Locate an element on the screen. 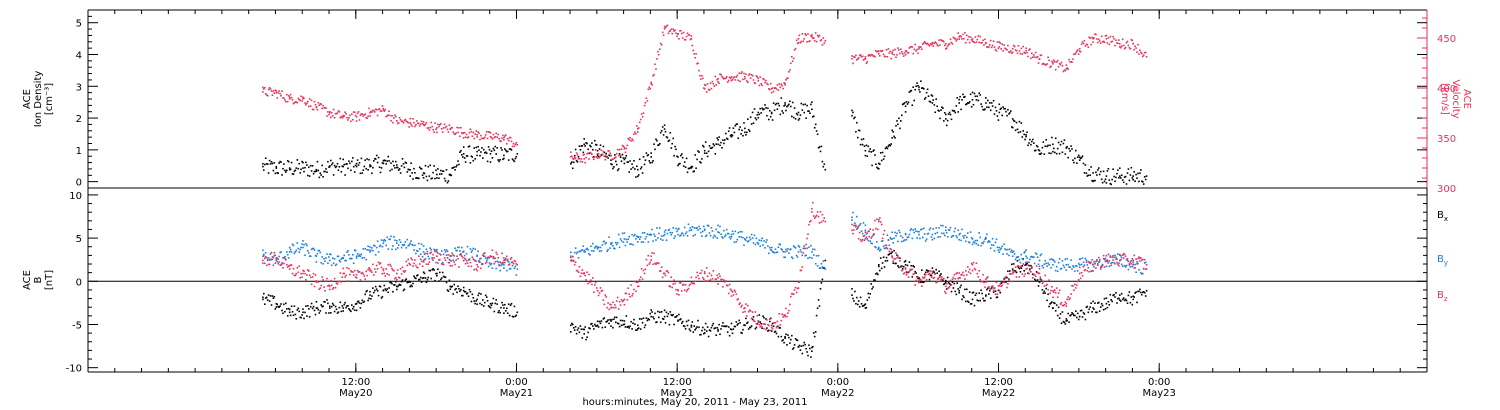 The width and height of the screenshot is (1500, 410). bz-series is located at coordinates (698, 266).